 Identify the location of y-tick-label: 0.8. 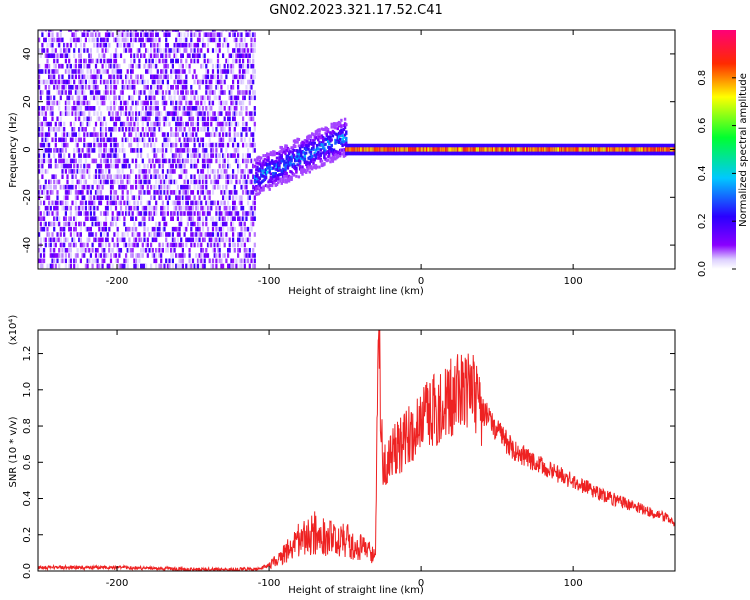
(27, 426).